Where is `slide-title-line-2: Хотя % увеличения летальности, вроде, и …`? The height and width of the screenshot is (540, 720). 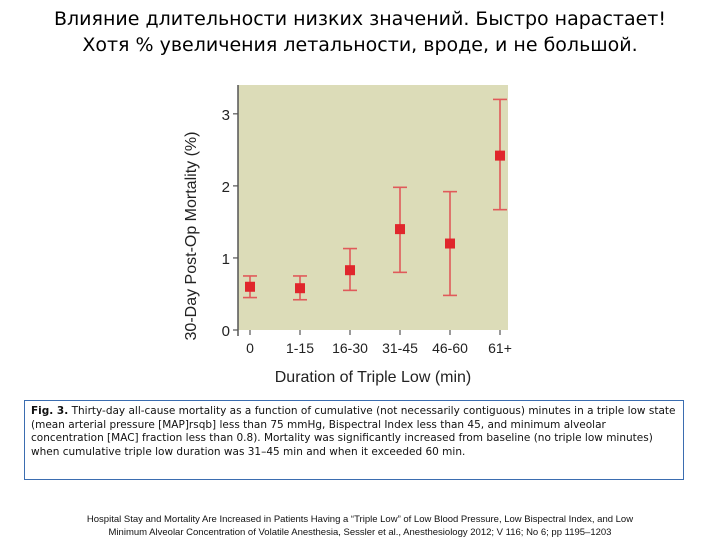 slide-title-line-2: Хотя % увеличения летальности, вроде, и … is located at coordinates (360, 45).